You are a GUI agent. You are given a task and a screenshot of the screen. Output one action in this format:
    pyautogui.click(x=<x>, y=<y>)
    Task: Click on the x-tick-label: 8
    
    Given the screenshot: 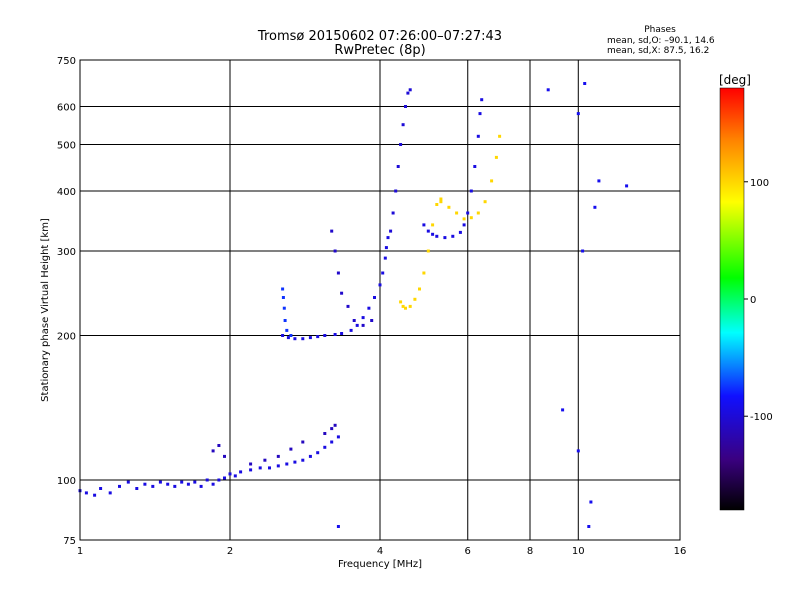 What is the action you would take?
    pyautogui.click(x=530, y=551)
    